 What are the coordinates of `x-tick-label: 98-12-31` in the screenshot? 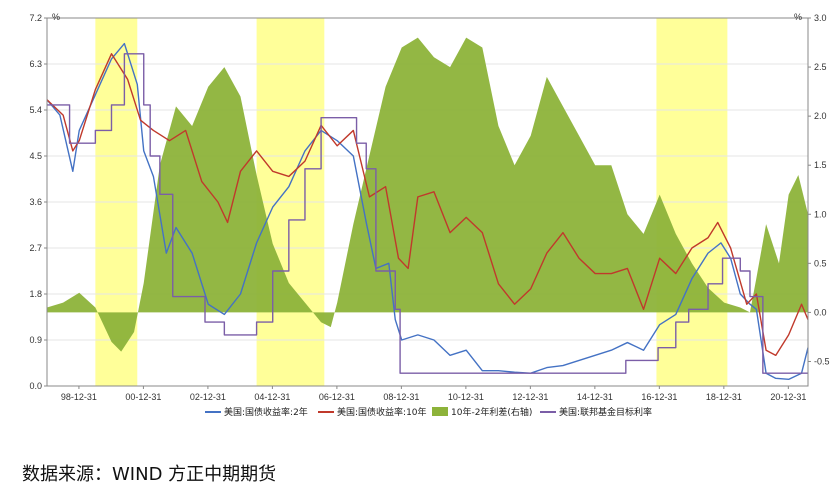 It's located at (79, 397).